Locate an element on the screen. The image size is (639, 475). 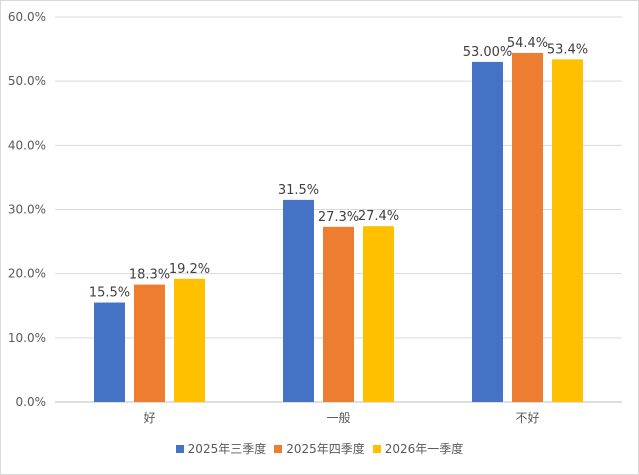
data-label: 27.3% is located at coordinates (338, 217).